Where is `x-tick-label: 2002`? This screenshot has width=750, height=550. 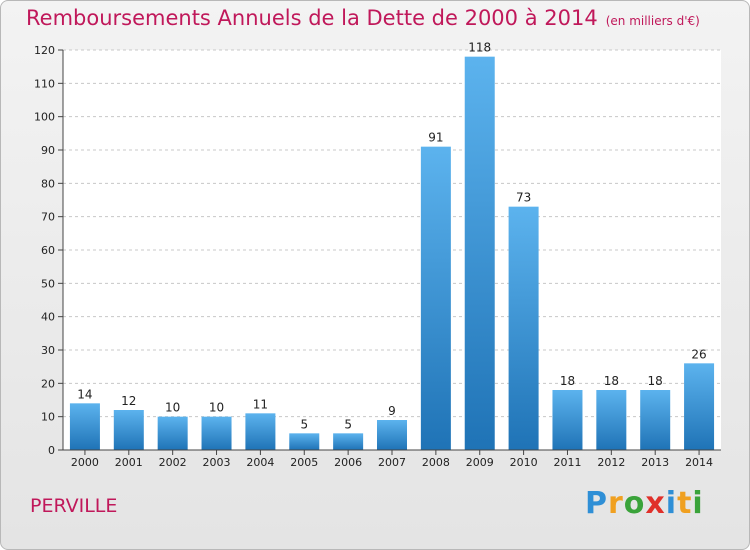
x-tick-label: 2002 is located at coordinates (173, 462).